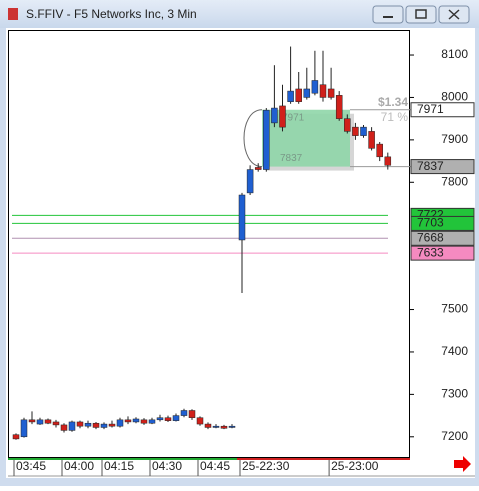 The height and width of the screenshot is (491, 479). Describe the element at coordinates (454, 351) in the screenshot. I see `y-tick-label: 7400` at that location.